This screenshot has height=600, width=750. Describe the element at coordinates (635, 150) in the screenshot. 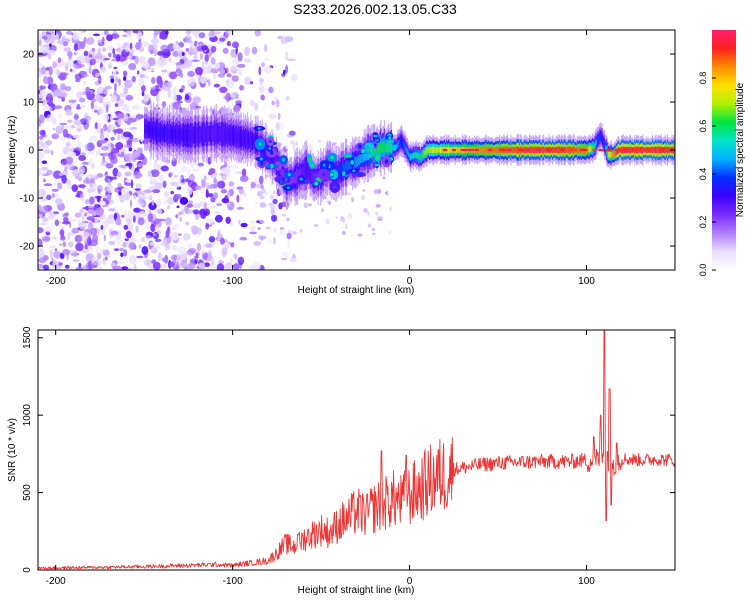

I see `ridge-hotspot` at that location.